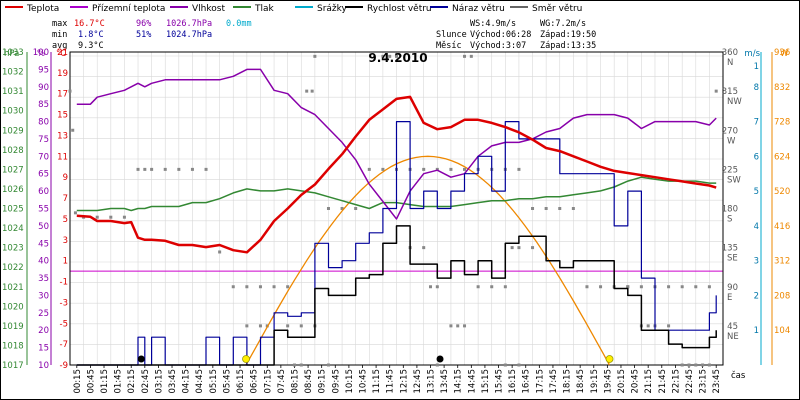 Image resolution: width=800 pixels, height=400 pixels. Describe the element at coordinates (65, 178) in the screenshot. I see `temp-tick: 9` at that location.